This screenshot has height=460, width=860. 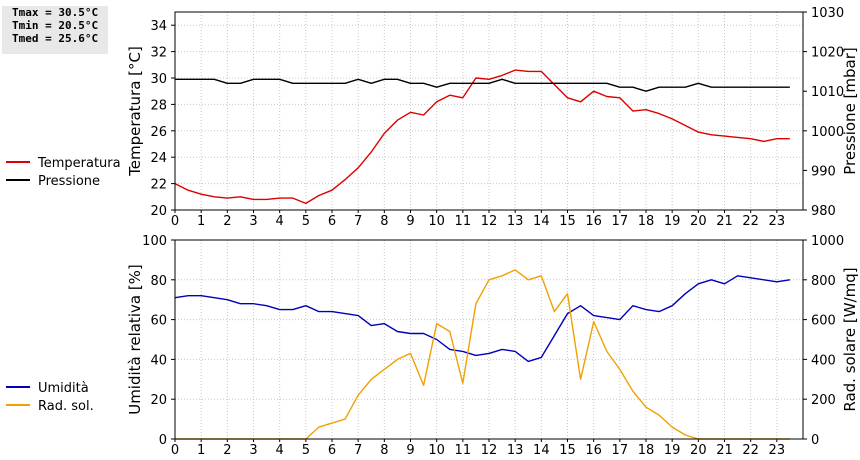 I want to click on humidity-radiation-x-tick-label: 20, so click(x=698, y=450).